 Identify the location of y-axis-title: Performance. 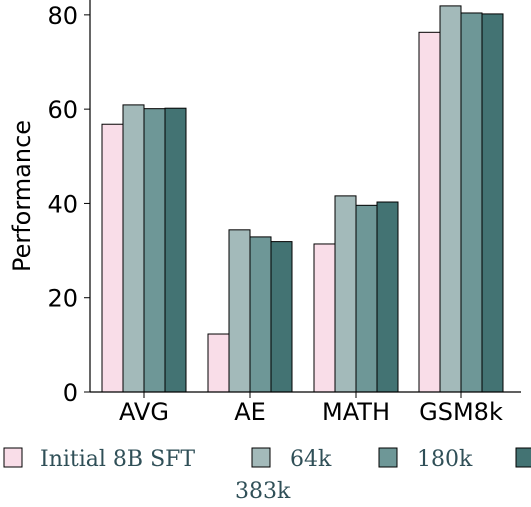
(22, 196).